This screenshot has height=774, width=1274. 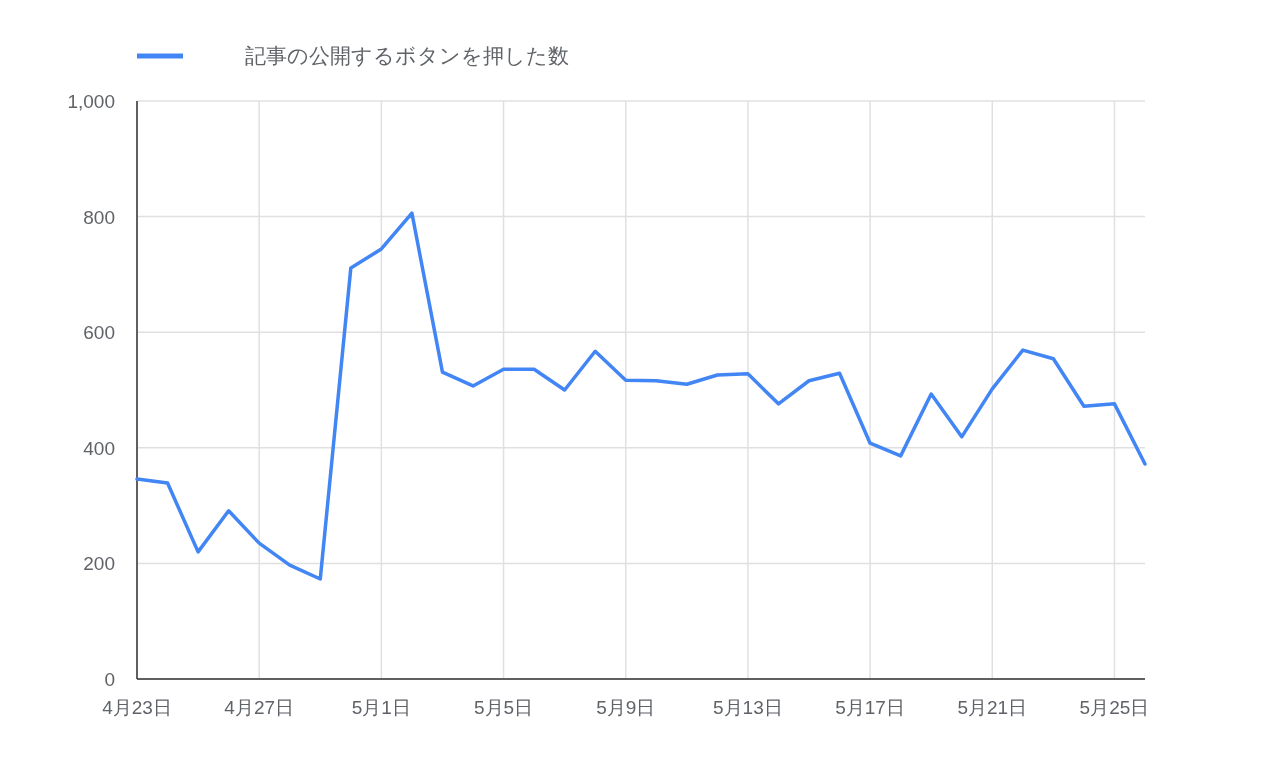 What do you see at coordinates (407, 55) in the screenshot?
I see `text: 記事の公開するボタンを押した数` at bounding box center [407, 55].